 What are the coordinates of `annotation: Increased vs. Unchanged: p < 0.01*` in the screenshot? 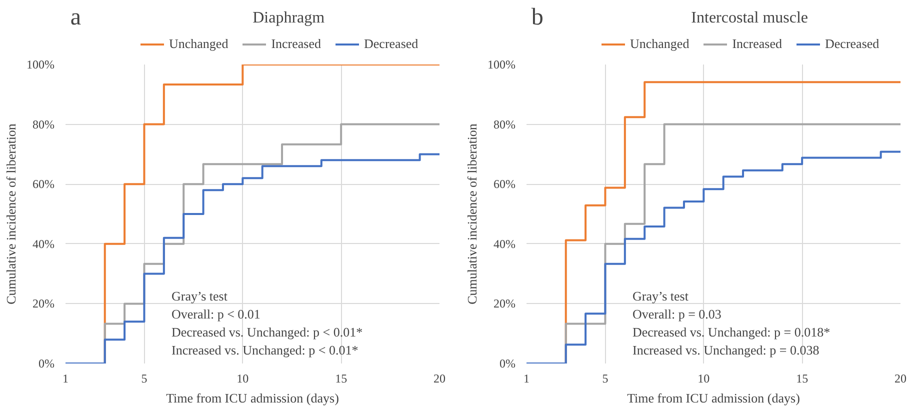 It's located at (265, 350).